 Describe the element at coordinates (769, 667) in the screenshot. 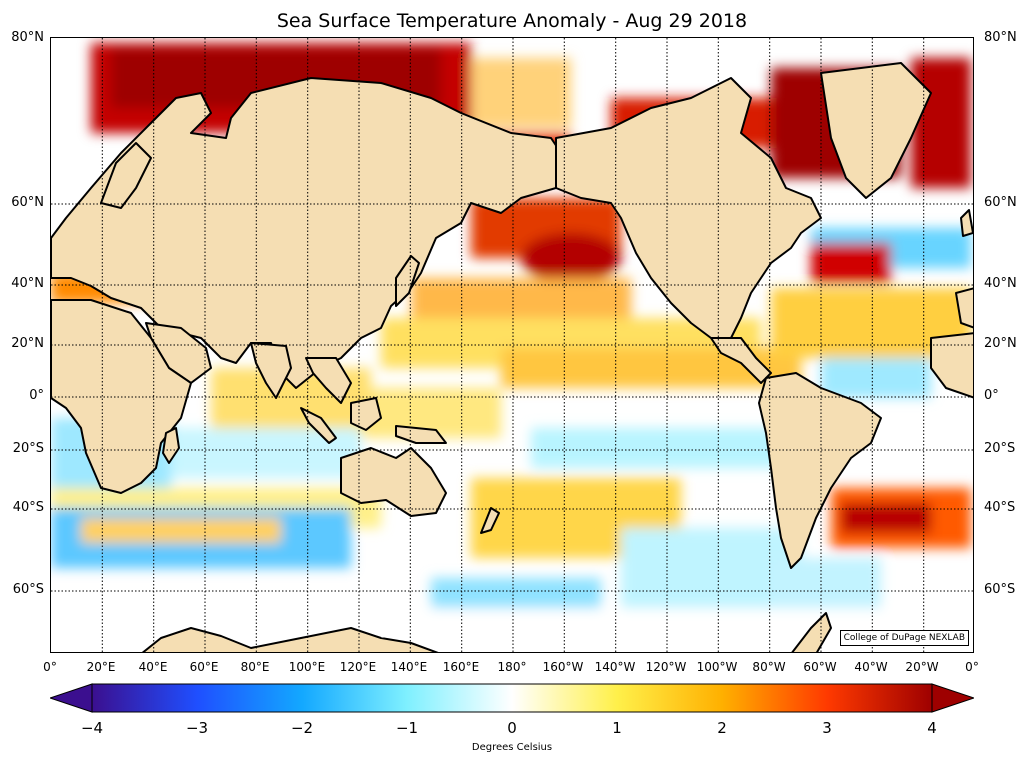

I see `lon-label-80w: 80°W` at that location.